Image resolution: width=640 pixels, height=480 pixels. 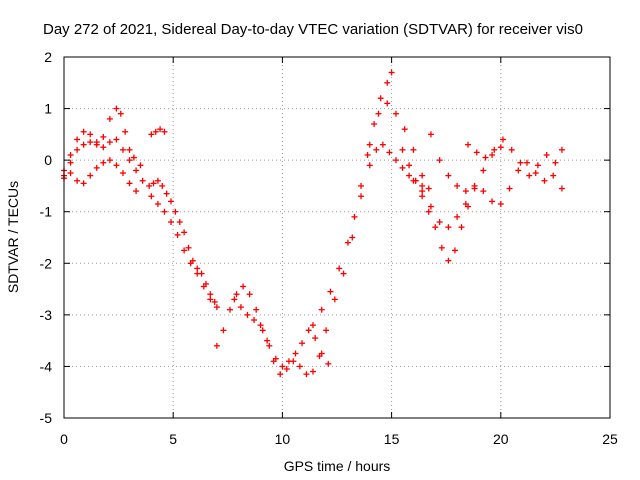 What do you see at coordinates (339, 439) in the screenshot?
I see `x-tick-labels: 0 5 10 15 20 25` at bounding box center [339, 439].